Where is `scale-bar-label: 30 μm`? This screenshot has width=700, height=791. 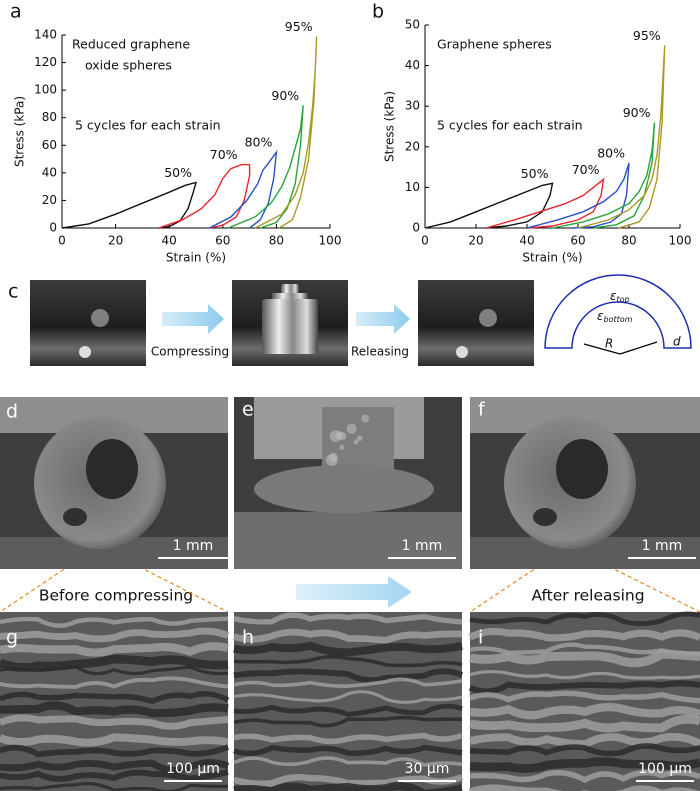
scale-bar-label: 30 μm is located at coordinates (427, 769).